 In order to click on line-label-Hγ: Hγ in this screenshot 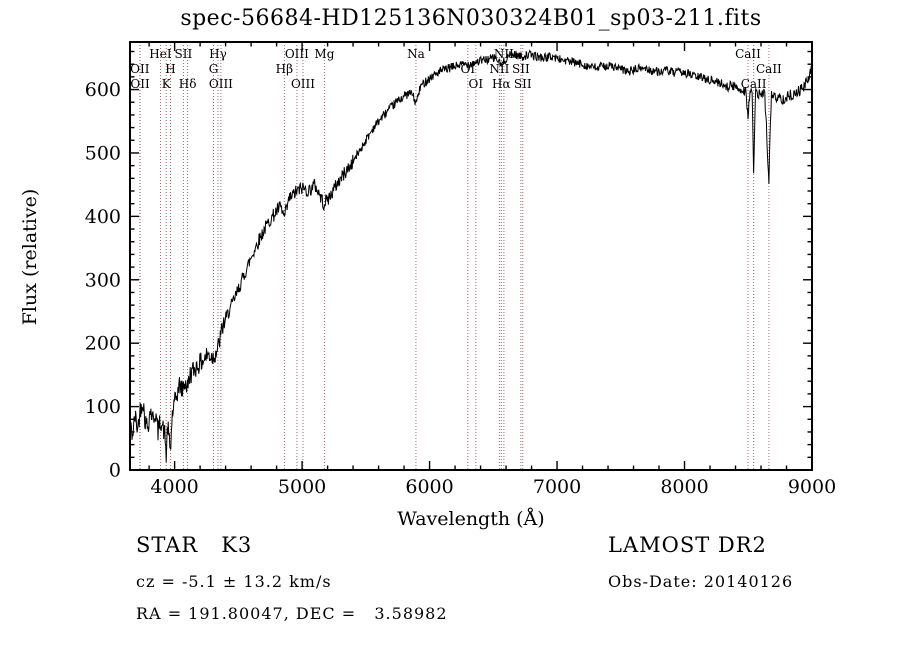, I will do `click(218, 54)`.